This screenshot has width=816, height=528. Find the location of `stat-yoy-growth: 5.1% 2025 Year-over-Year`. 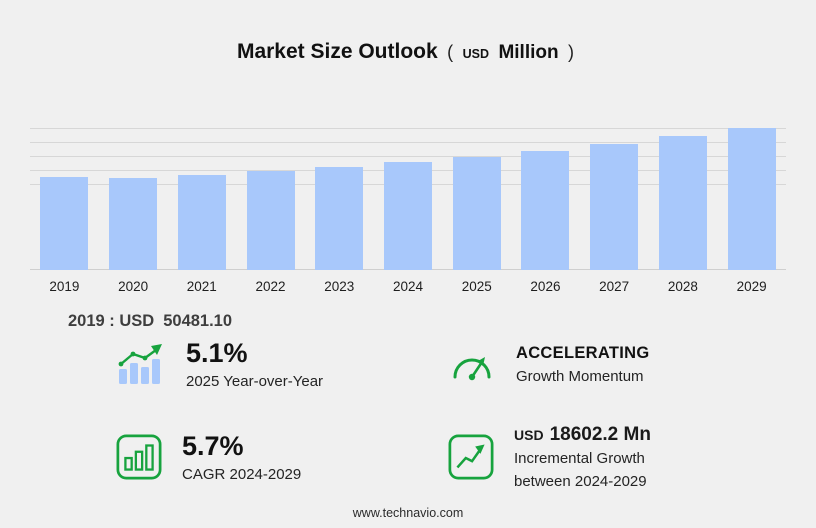

stat-yoy-growth: 5.1% 2025 Year-over-Year is located at coordinates (204, 365).